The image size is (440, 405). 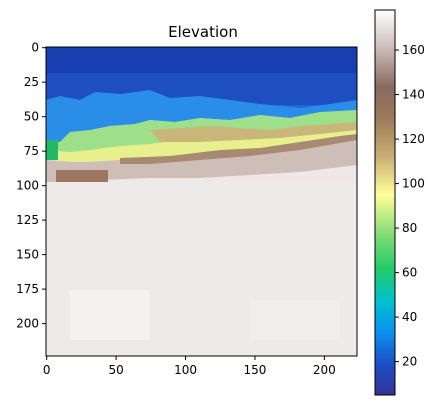 What do you see at coordinates (31, 151) in the screenshot?
I see `y-tick-label: 75` at bounding box center [31, 151].